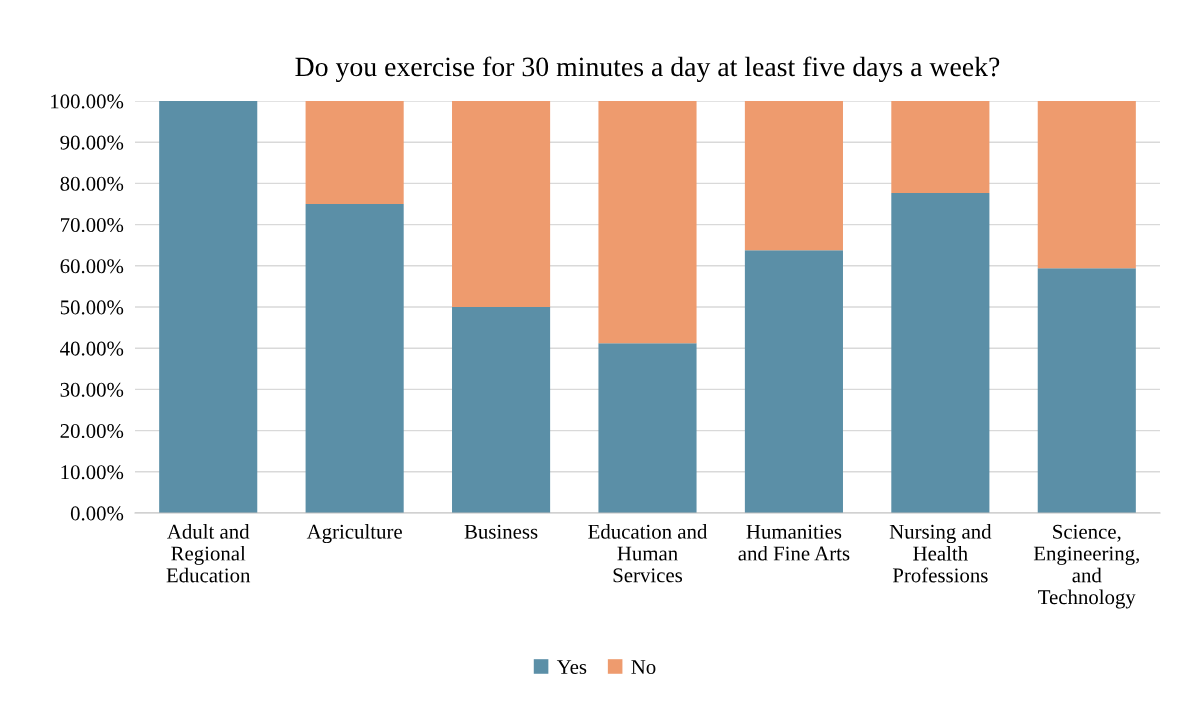 The width and height of the screenshot is (1190, 704). I want to click on y-tick-label: 0.00%, so click(97, 513).